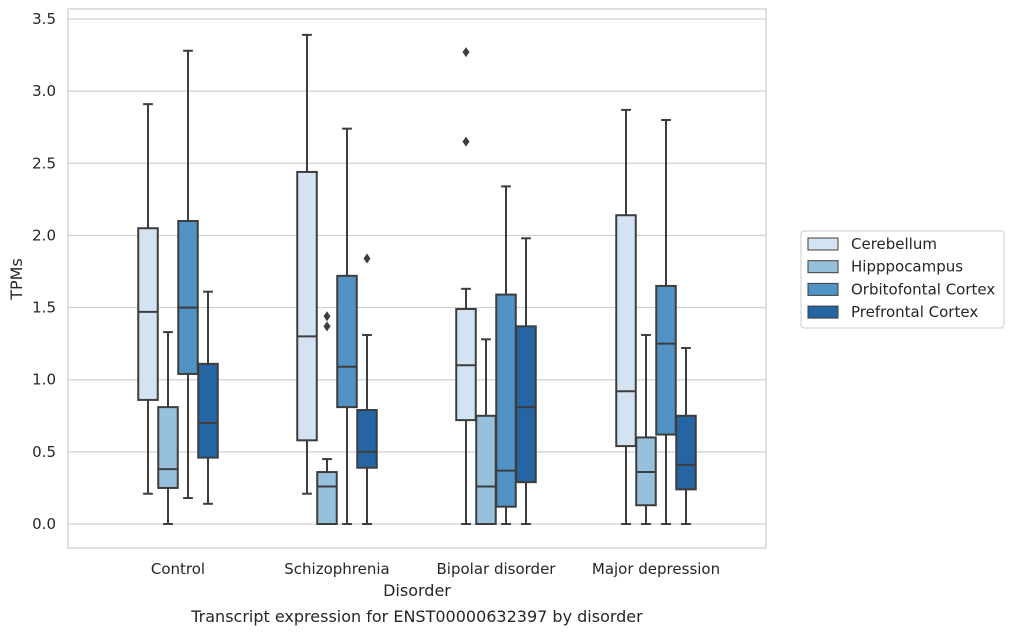  I want to click on y-tick-label: 2.0, so click(44, 235).